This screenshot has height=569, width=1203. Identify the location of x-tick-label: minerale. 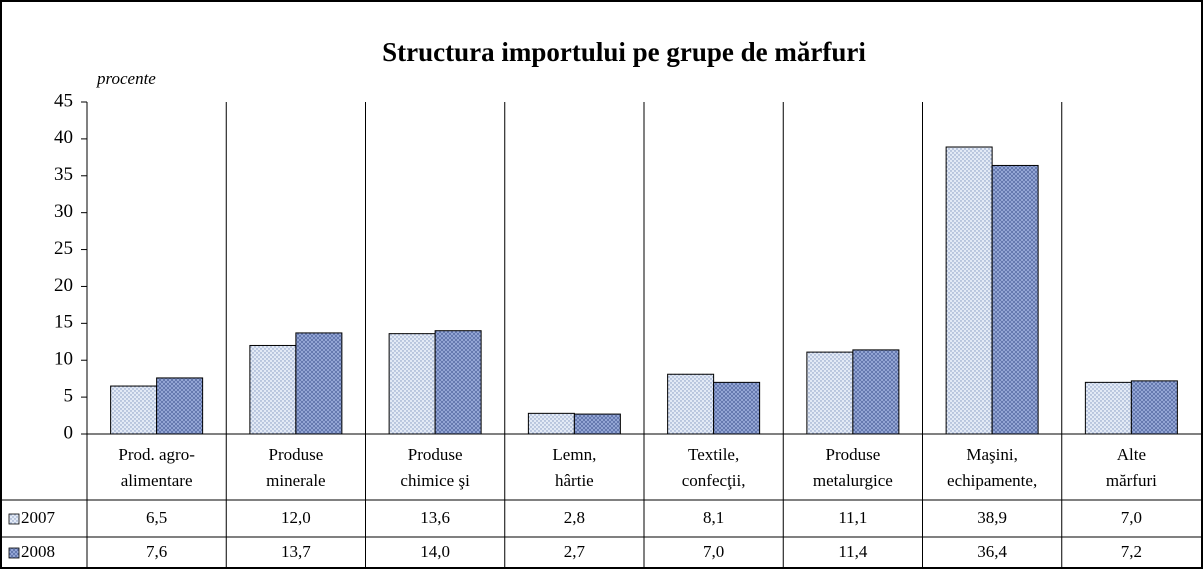
(295, 480).